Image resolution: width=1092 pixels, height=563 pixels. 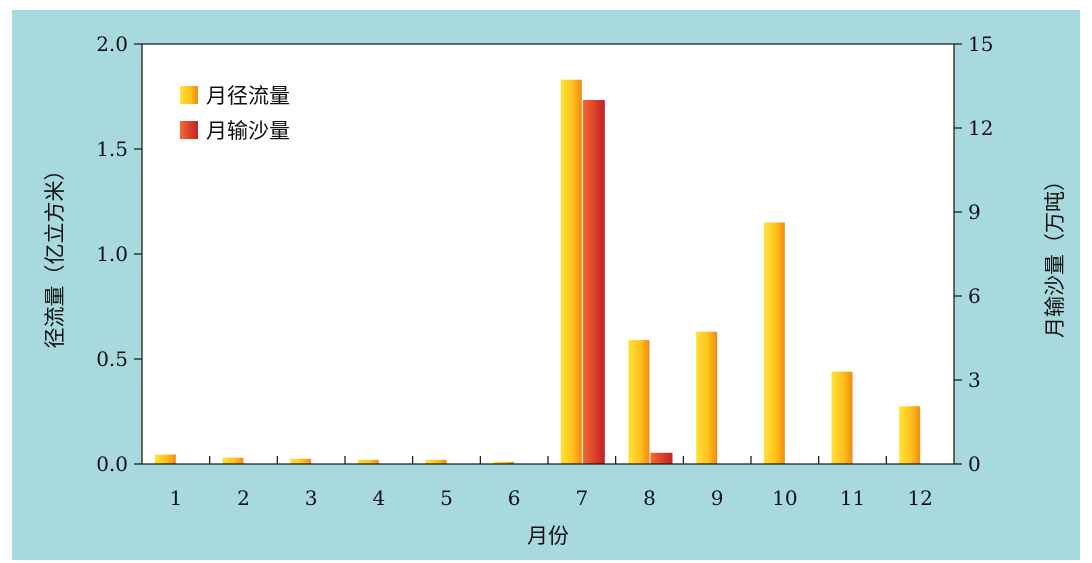 What do you see at coordinates (189, 130) in the screenshot?
I see `legend-swatch-sediment` at bounding box center [189, 130].